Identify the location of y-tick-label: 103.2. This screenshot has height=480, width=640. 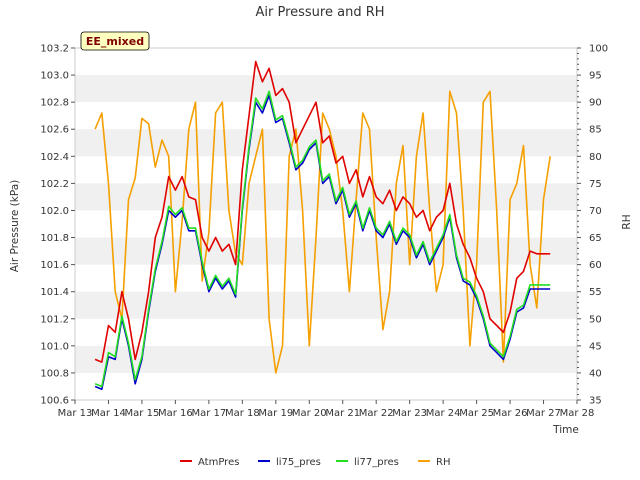
(54, 49).